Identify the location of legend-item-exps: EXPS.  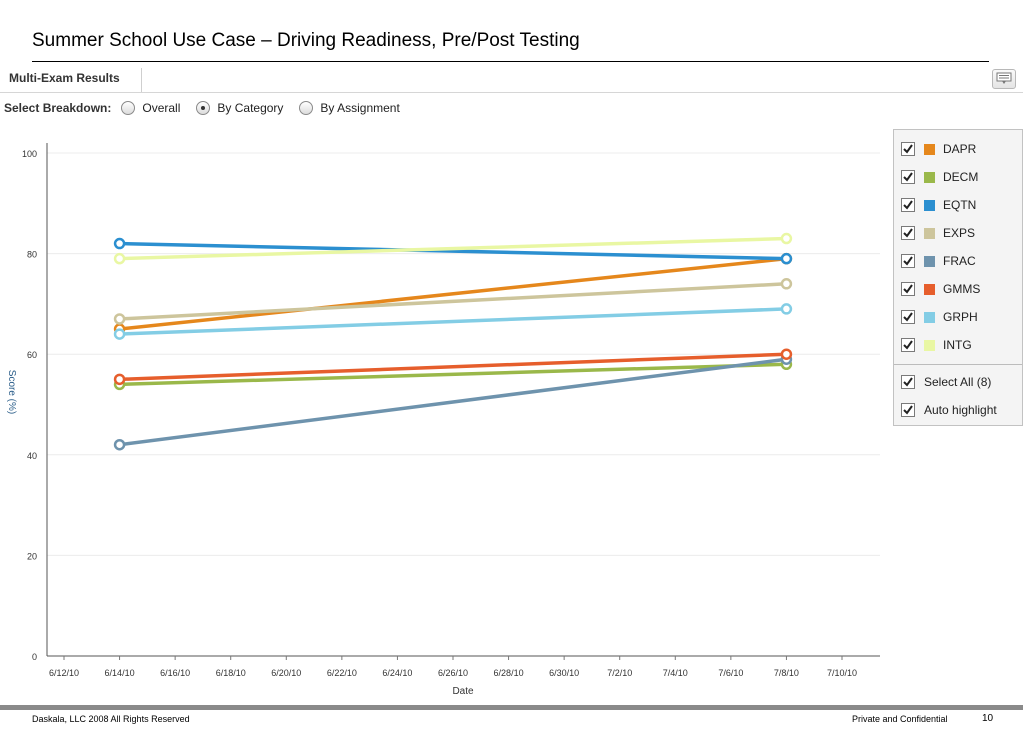
(938, 233).